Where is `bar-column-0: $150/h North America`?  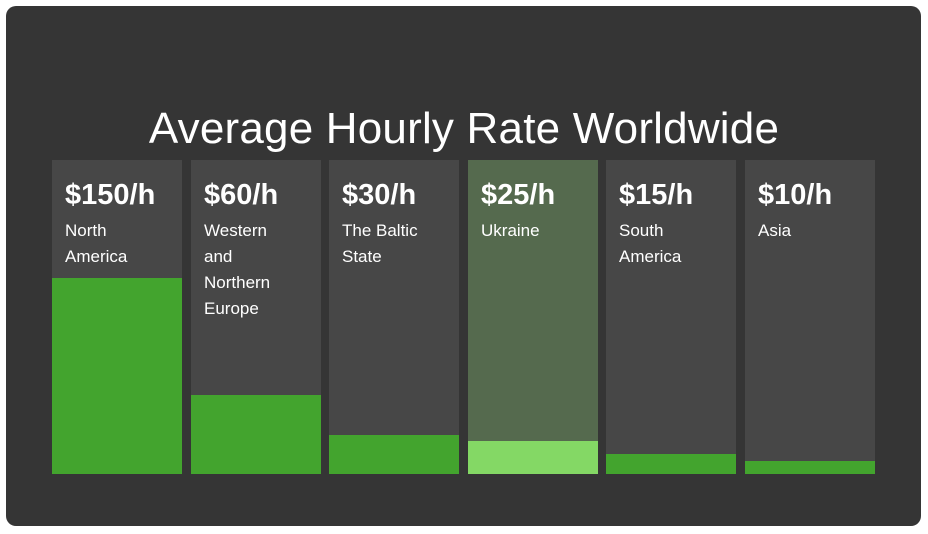
bar-column-0: $150/h North America is located at coordinates (117, 317).